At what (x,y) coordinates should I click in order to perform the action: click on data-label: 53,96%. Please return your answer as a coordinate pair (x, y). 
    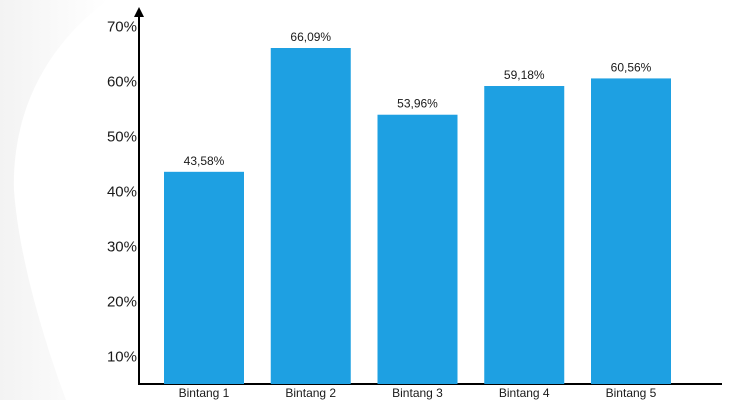
    Looking at the image, I should click on (417, 104).